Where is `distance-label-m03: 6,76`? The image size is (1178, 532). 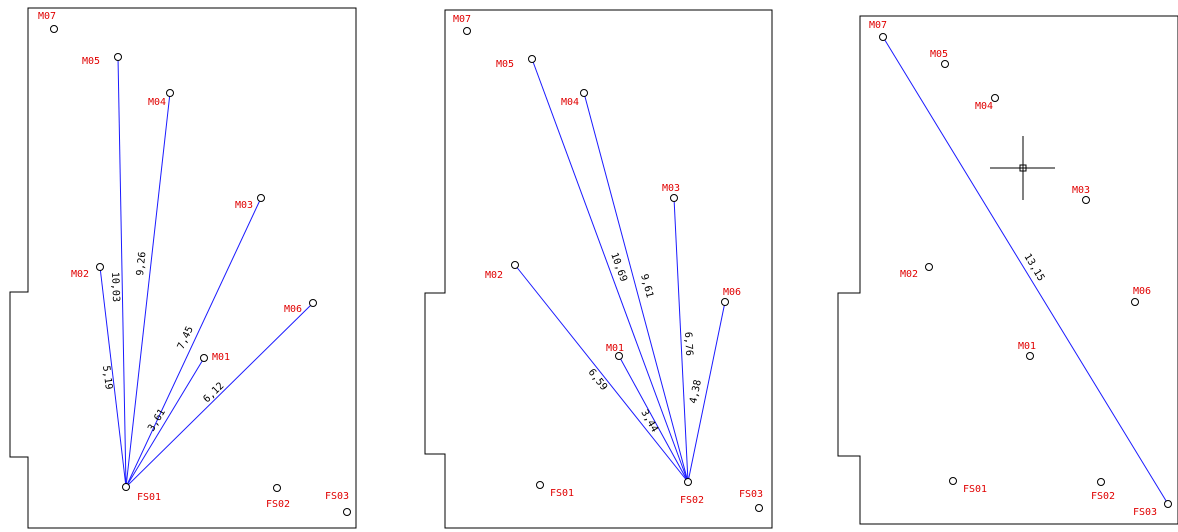
distance-label-m03: 6,76 is located at coordinates (688, 344).